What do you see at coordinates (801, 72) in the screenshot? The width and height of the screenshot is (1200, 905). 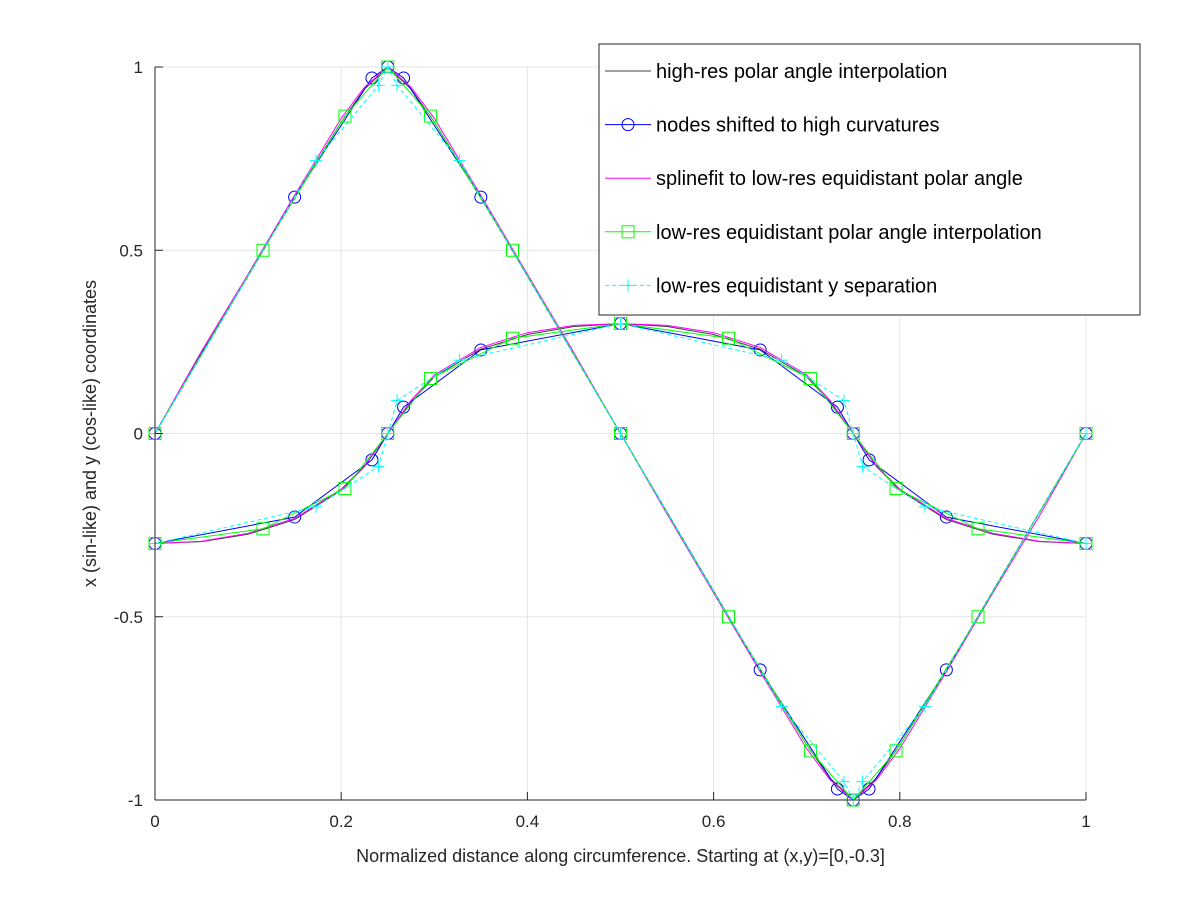 I see `legend-label: high-res polar angle interpolation` at bounding box center [801, 72].